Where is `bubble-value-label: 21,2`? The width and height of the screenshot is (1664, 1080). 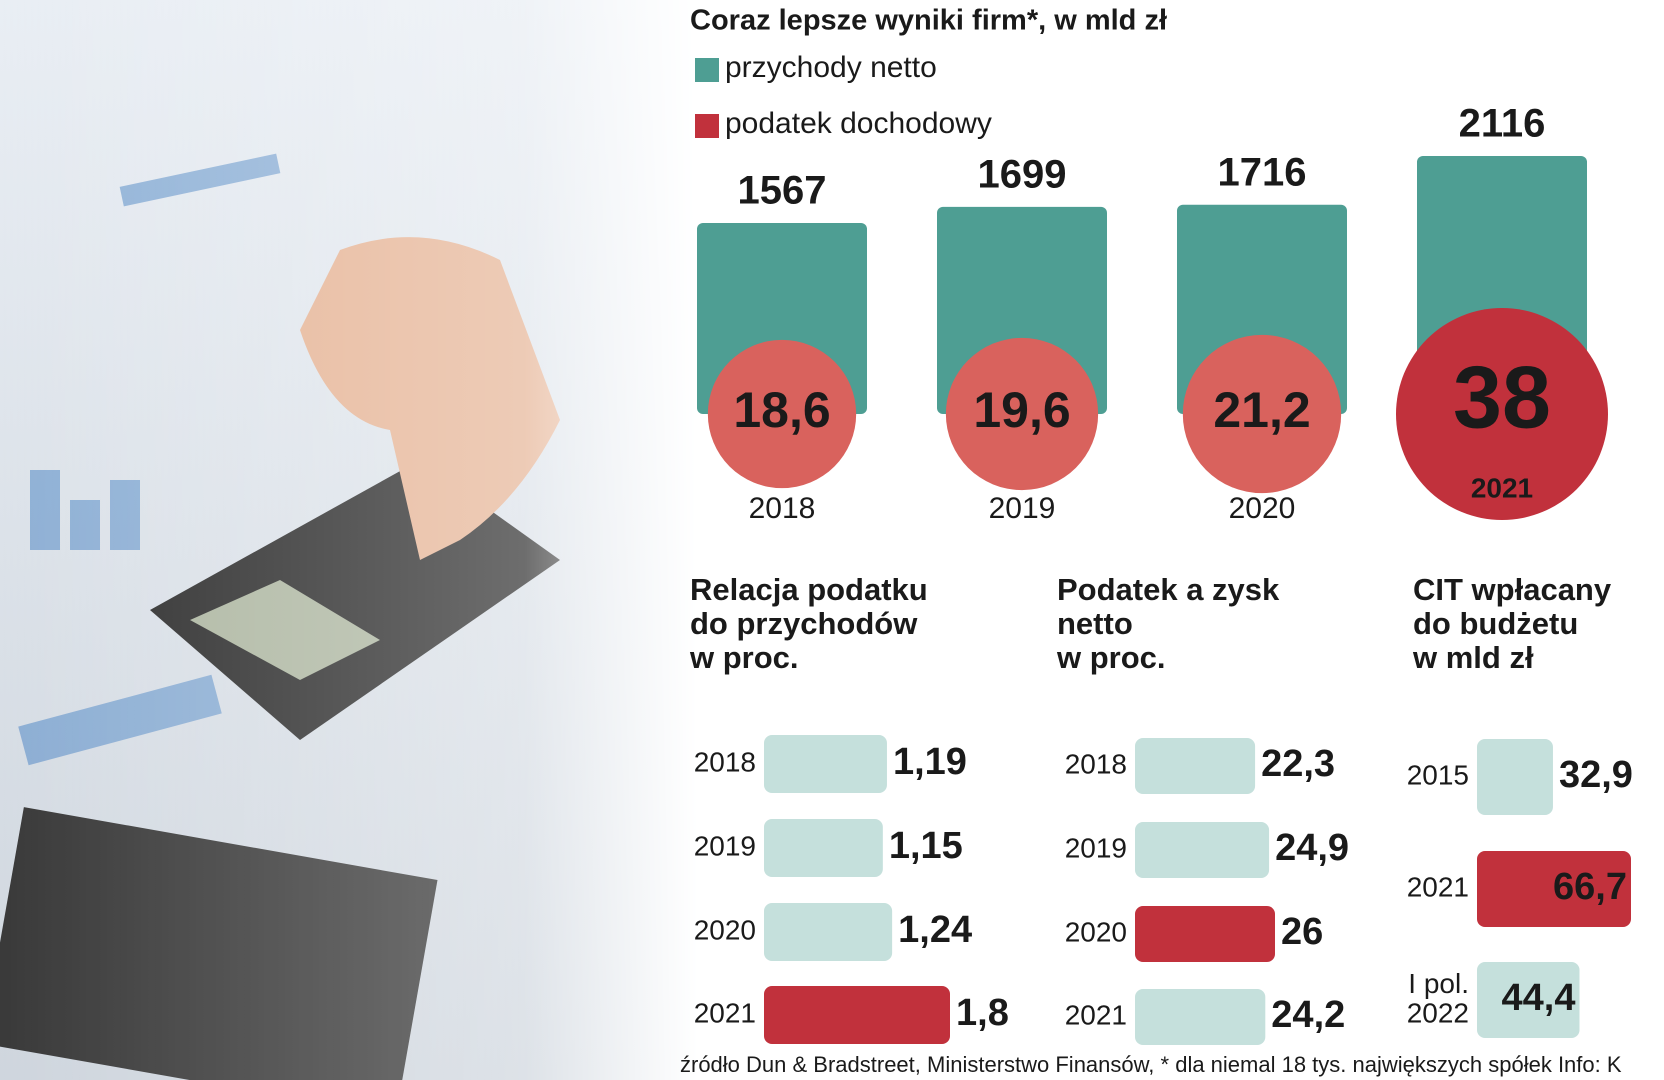
bubble-value-label: 21,2 is located at coordinates (1261, 410).